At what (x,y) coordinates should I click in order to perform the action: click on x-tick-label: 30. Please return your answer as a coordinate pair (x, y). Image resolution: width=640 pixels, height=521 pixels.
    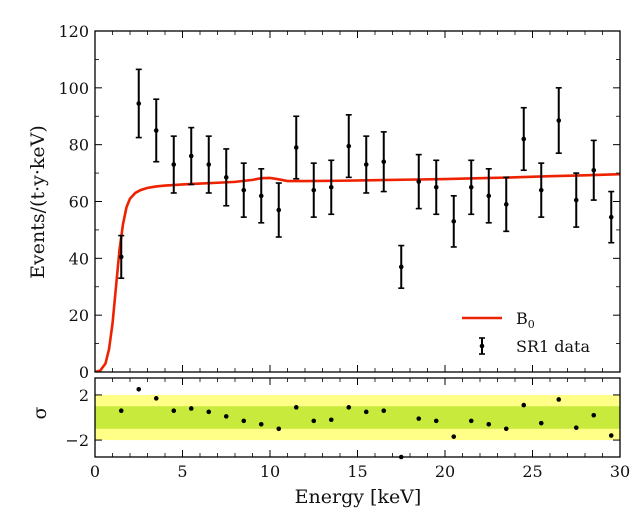
    Looking at the image, I should click on (620, 471).